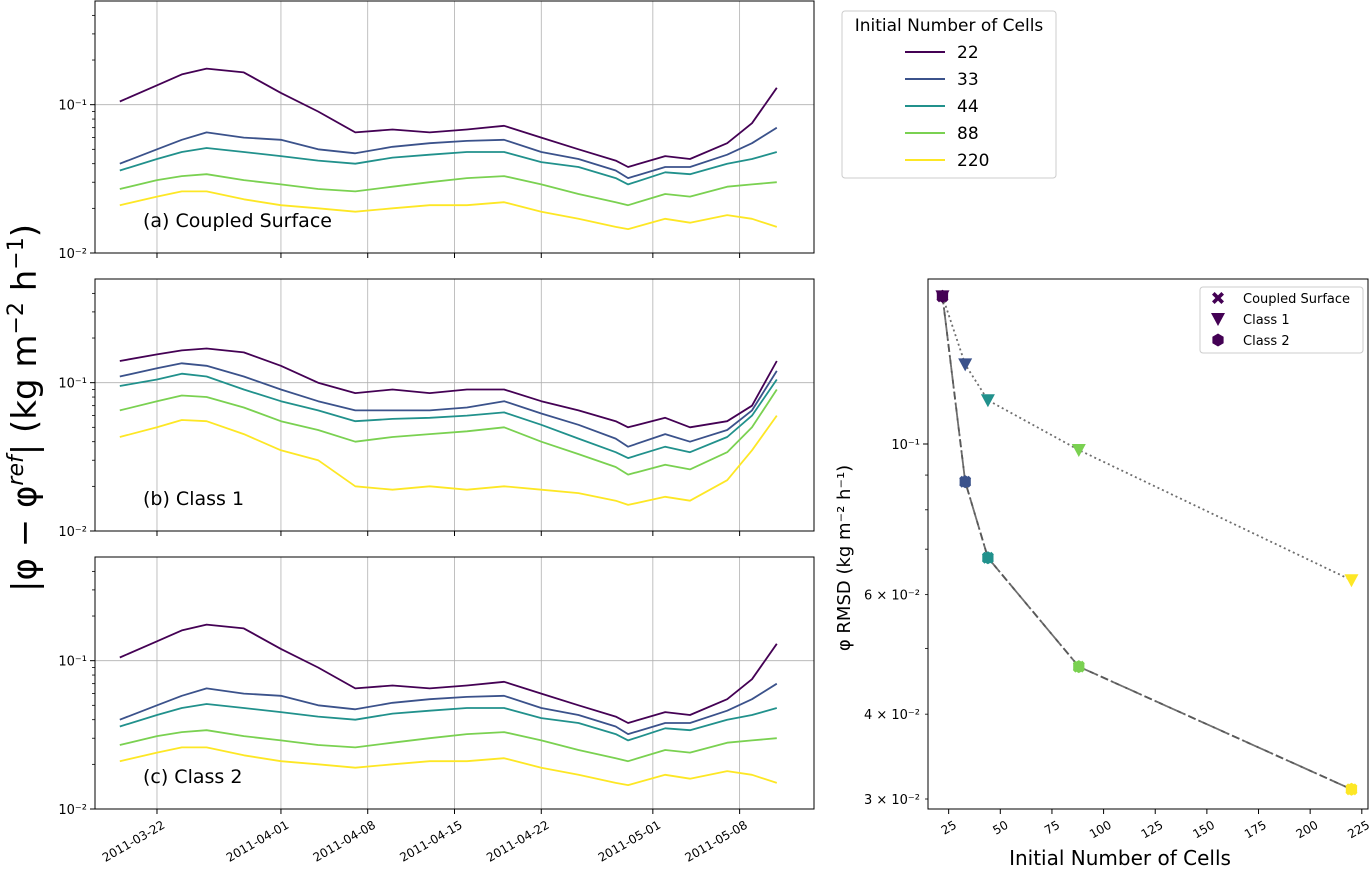  I want to click on legend-marker-coupled-surface, so click(1218, 298).